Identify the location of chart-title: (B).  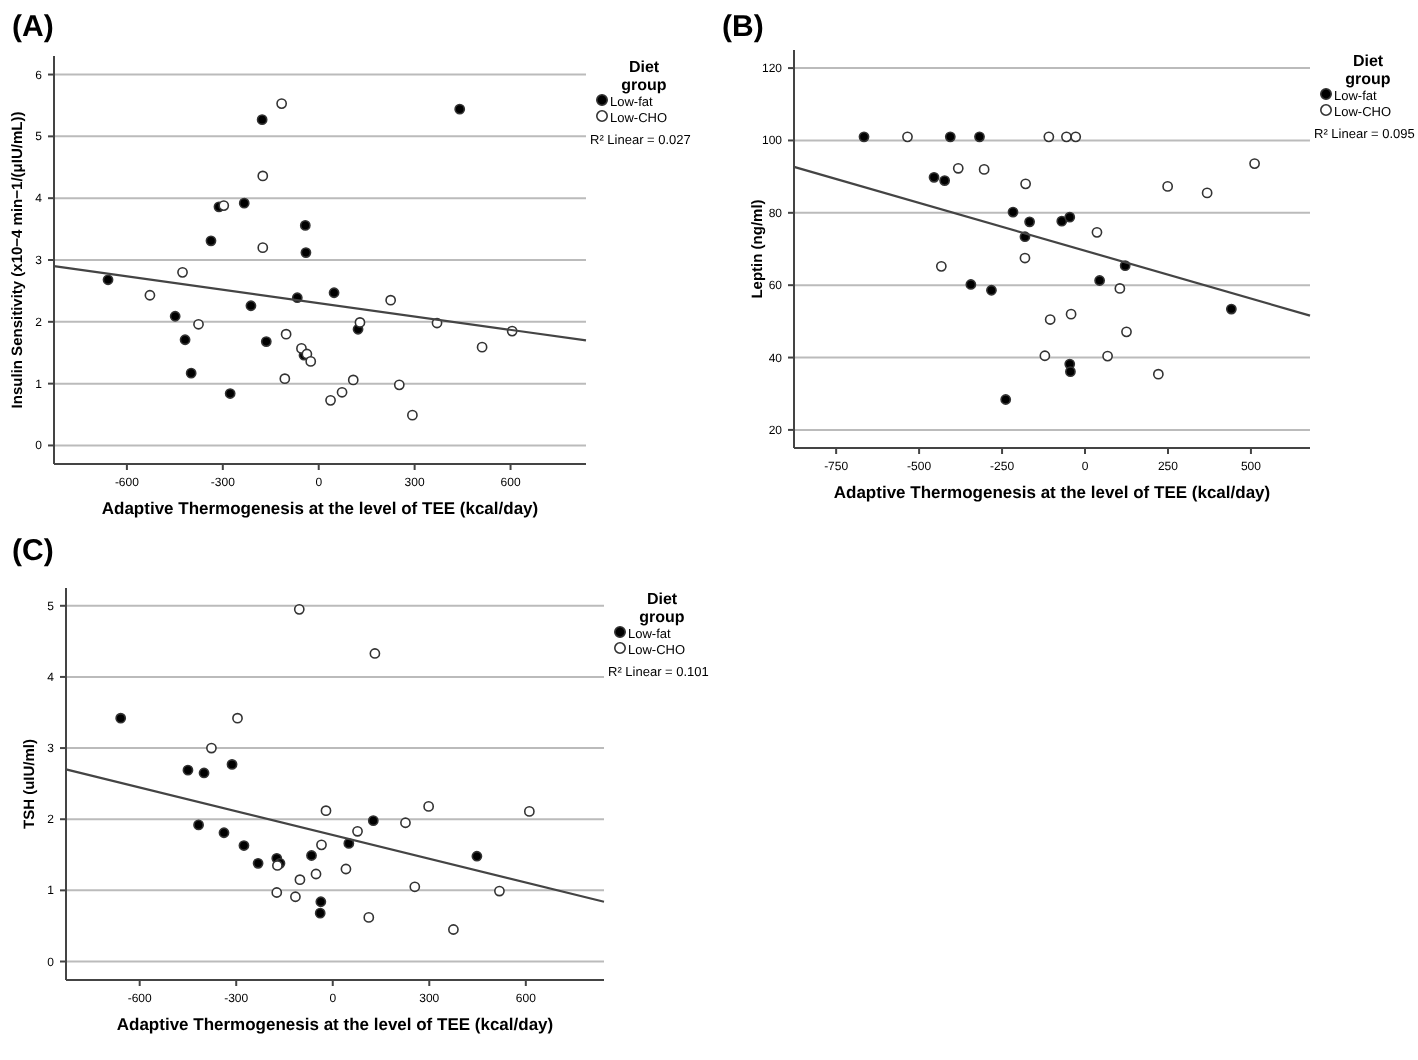
(743, 27).